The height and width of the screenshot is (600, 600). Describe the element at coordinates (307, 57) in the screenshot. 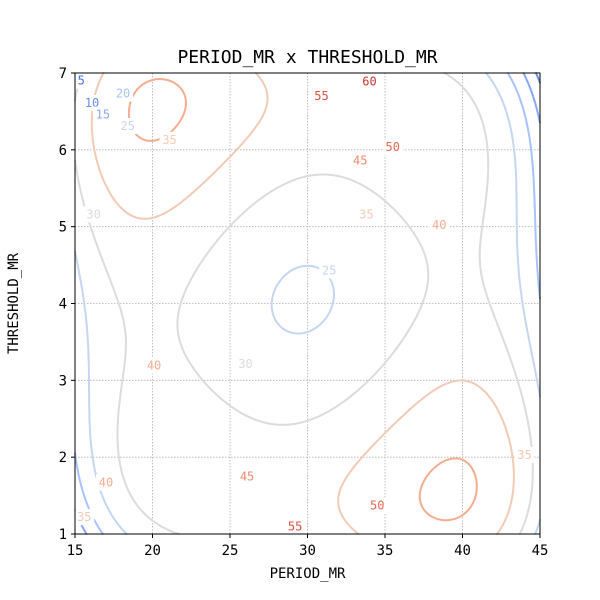

I see `chart-title: PERIOD_MR x THRESHOLD_MR` at that location.